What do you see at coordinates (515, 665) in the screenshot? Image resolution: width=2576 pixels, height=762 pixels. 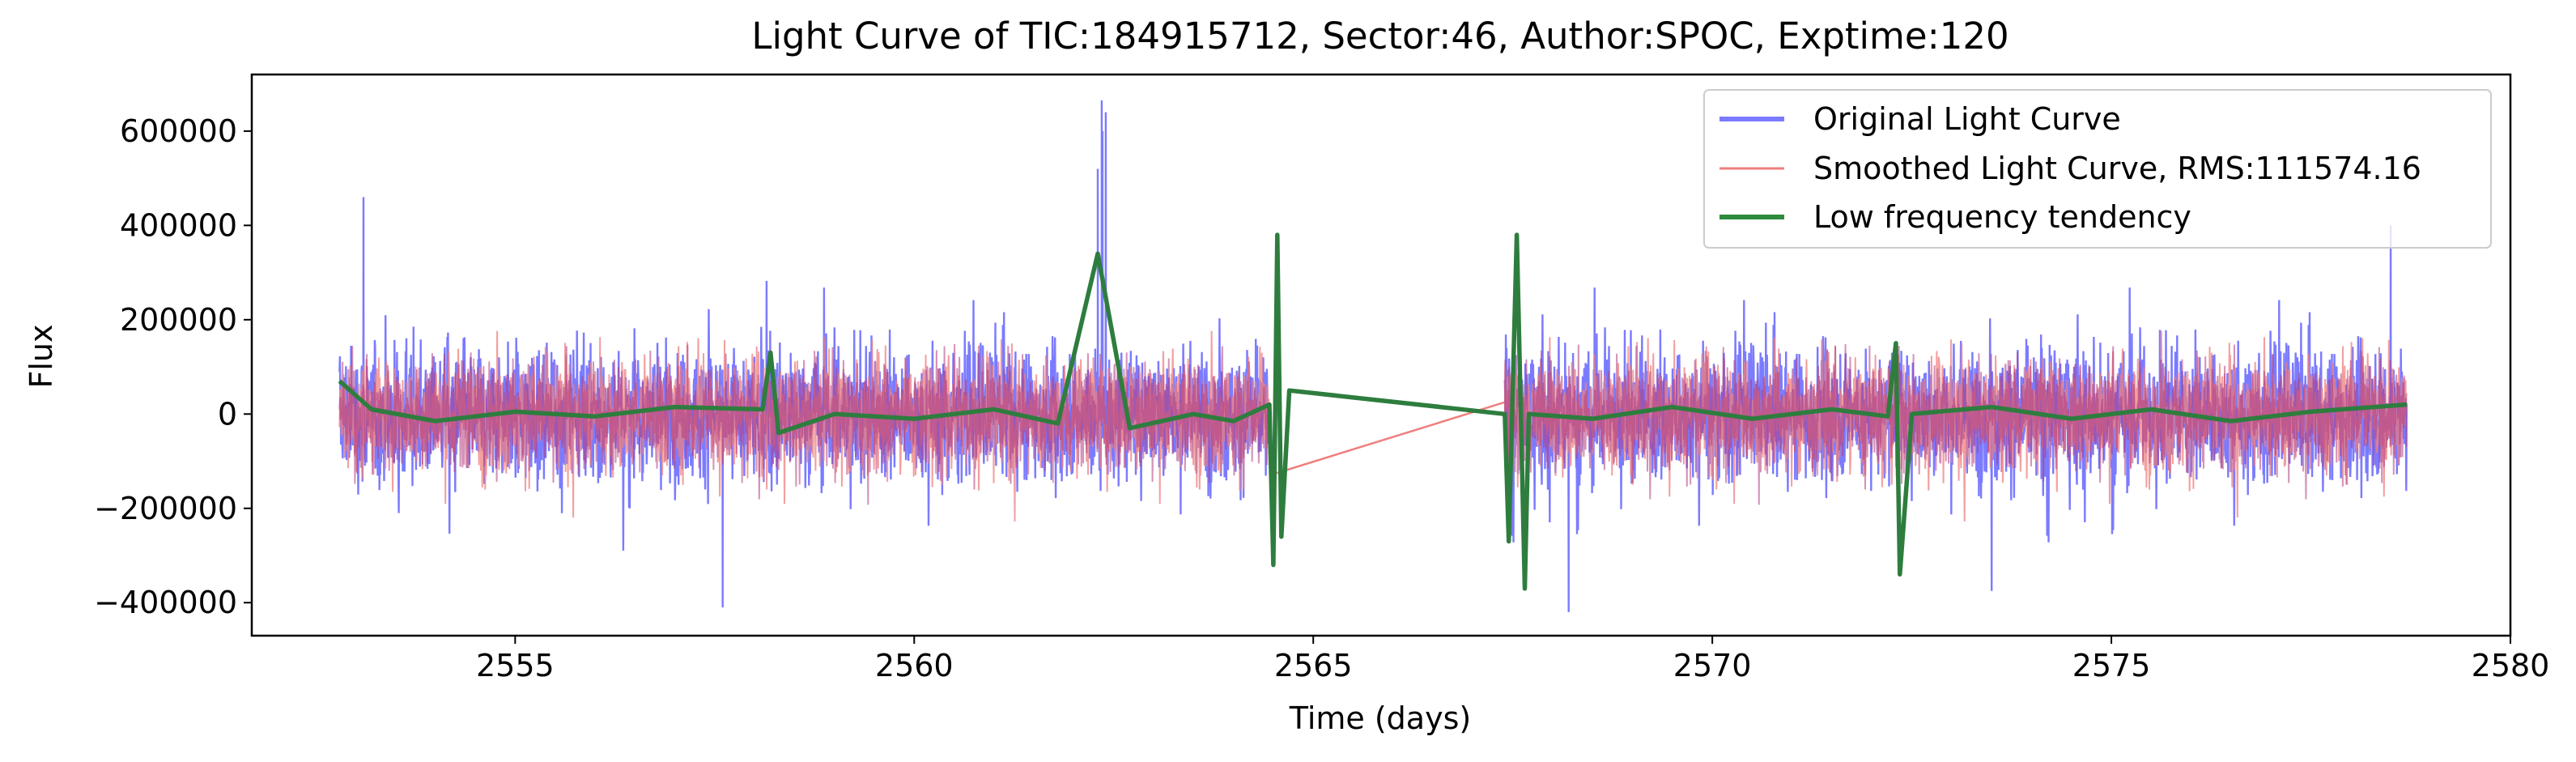 I see `x-tick-label: 2555` at bounding box center [515, 665].